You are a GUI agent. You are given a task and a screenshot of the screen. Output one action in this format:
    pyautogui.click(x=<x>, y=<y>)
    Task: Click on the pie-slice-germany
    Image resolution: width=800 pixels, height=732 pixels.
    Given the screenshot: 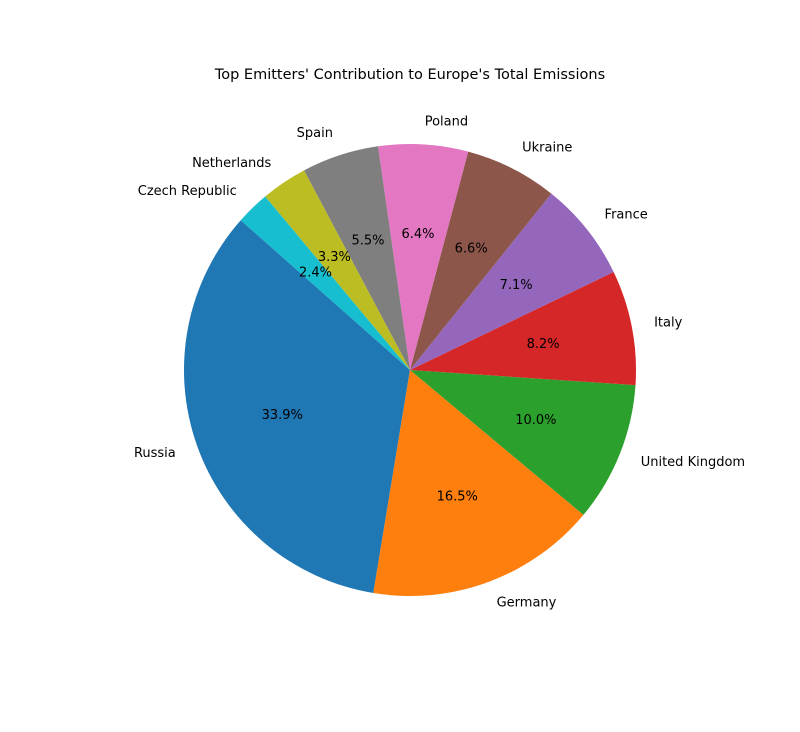 What is the action you would take?
    pyautogui.click(x=478, y=483)
    